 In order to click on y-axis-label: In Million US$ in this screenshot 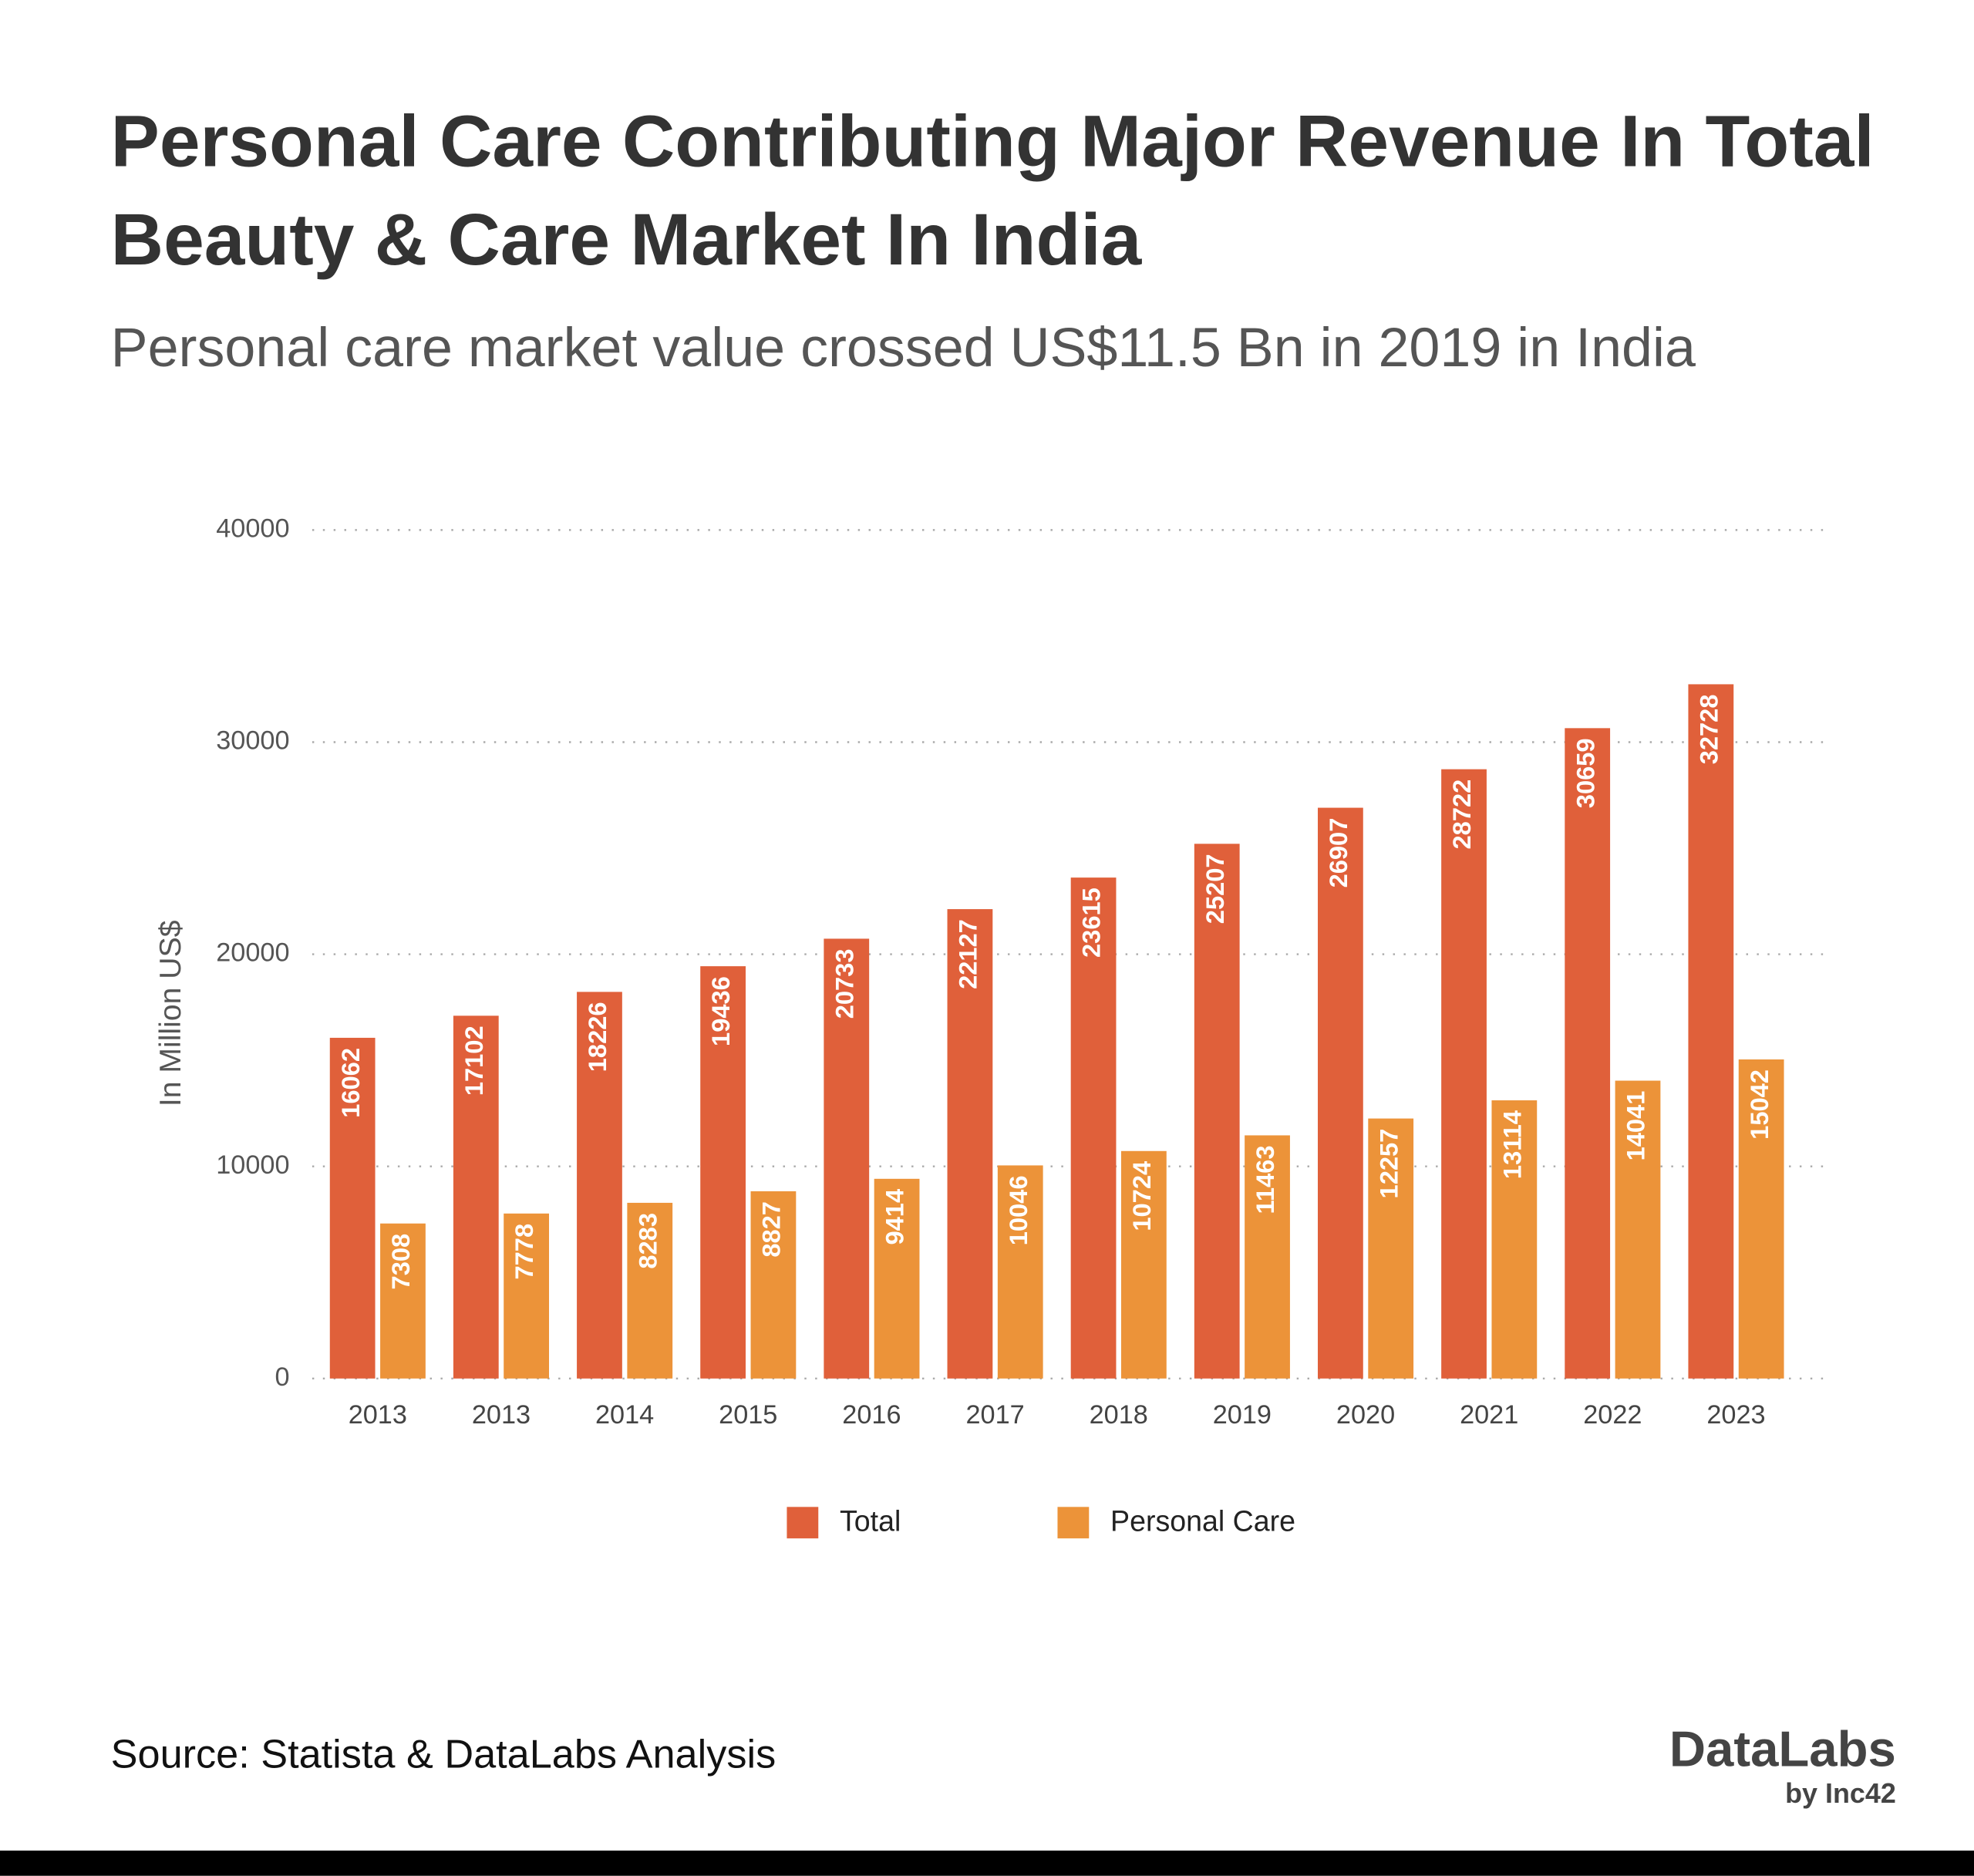, I will do `click(170, 1013)`.